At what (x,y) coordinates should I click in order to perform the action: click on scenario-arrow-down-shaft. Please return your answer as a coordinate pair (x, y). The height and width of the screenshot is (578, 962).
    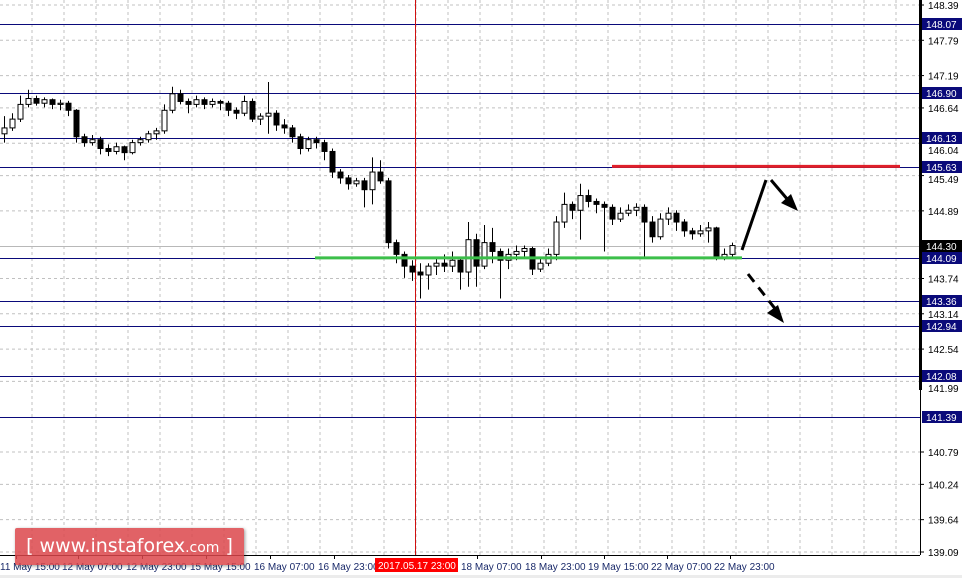
    Looking at the image, I should click on (779, 190).